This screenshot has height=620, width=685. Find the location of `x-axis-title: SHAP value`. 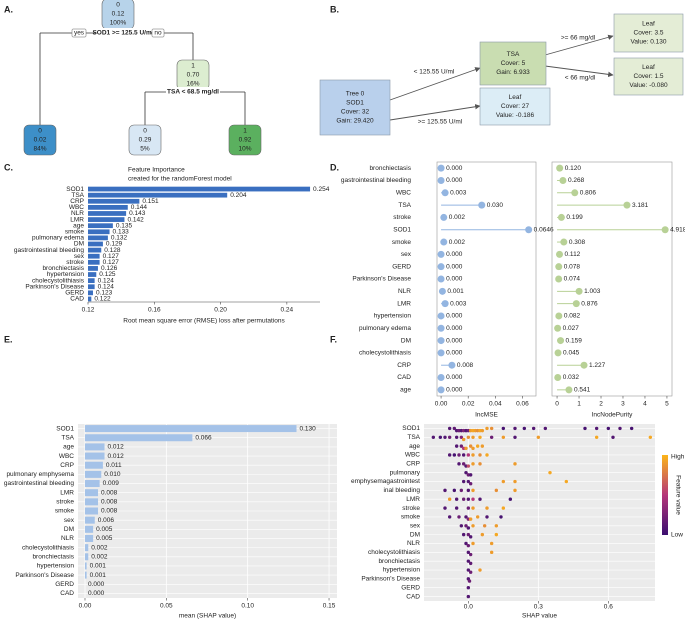

x-axis-title: SHAP value is located at coordinates (539, 616).